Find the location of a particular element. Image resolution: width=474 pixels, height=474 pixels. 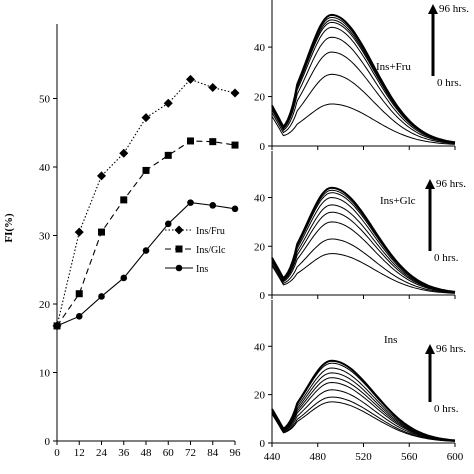

legend: Ins/Fru Ins/Glc Ins is located at coordinates (195, 250).